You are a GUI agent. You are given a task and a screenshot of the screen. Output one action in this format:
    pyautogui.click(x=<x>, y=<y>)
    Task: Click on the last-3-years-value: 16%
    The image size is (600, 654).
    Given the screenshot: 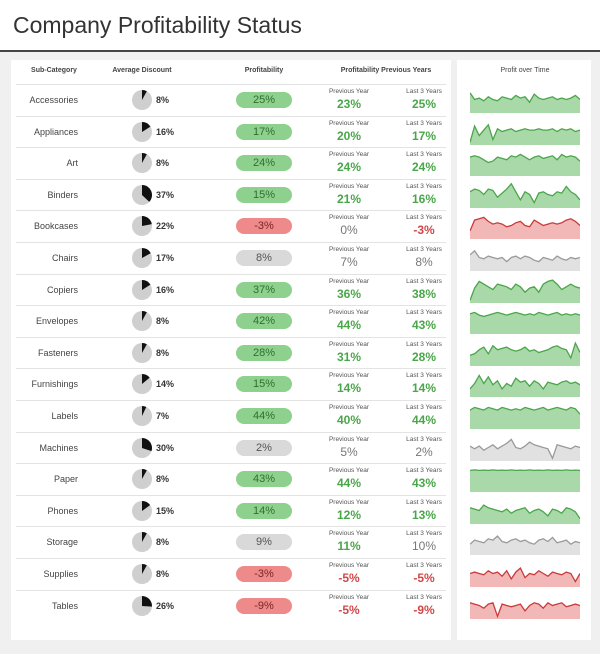 What is the action you would take?
    pyautogui.click(x=424, y=198)
    